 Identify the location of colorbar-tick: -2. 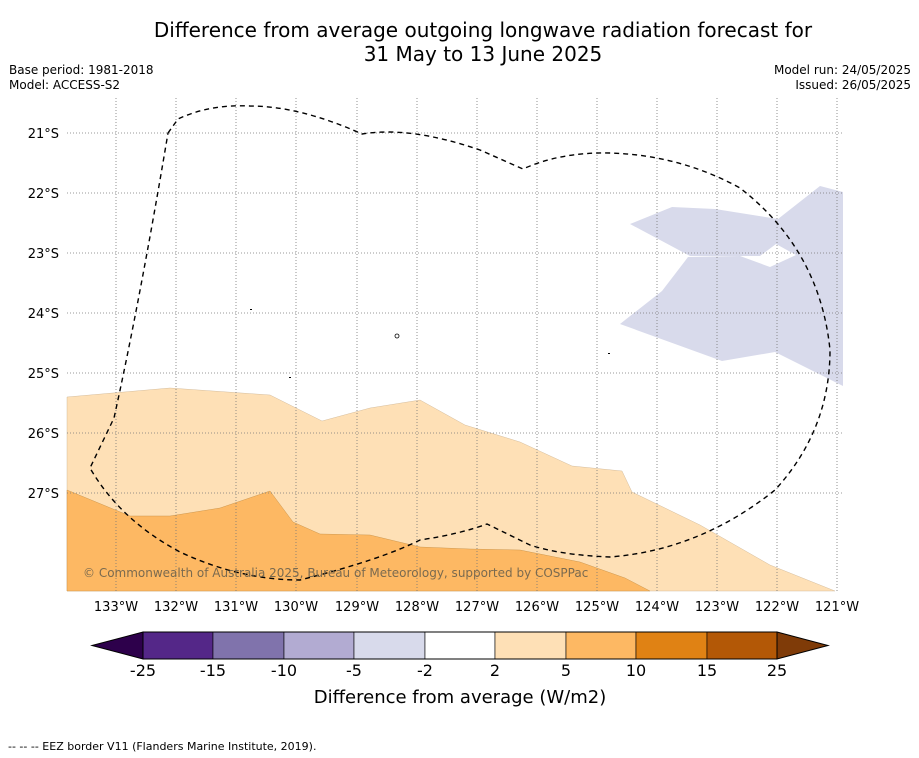
(425, 670).